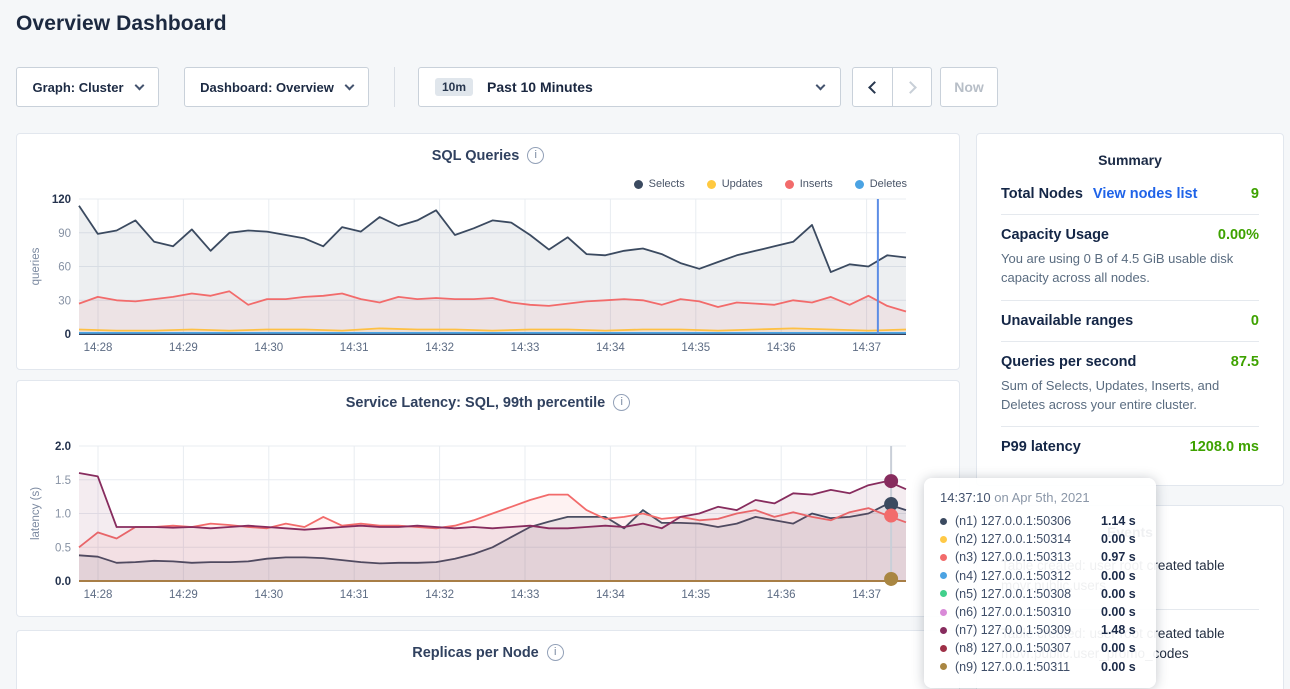 This screenshot has height=689, width=1290. What do you see at coordinates (965, 497) in the screenshot?
I see `tooltip-time: 14:37:10` at bounding box center [965, 497].